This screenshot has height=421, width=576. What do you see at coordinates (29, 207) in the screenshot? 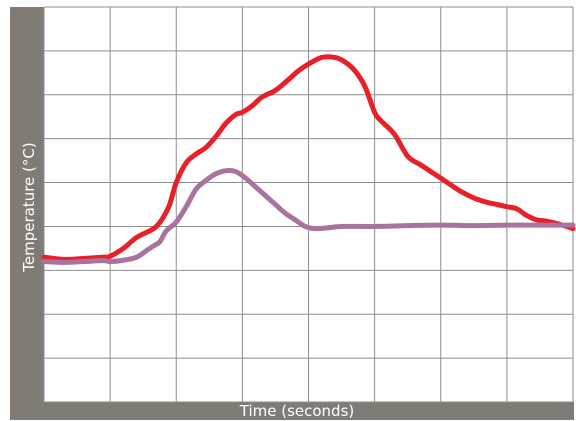
I see `y-axis-label: Temperature (°C)` at bounding box center [29, 207].